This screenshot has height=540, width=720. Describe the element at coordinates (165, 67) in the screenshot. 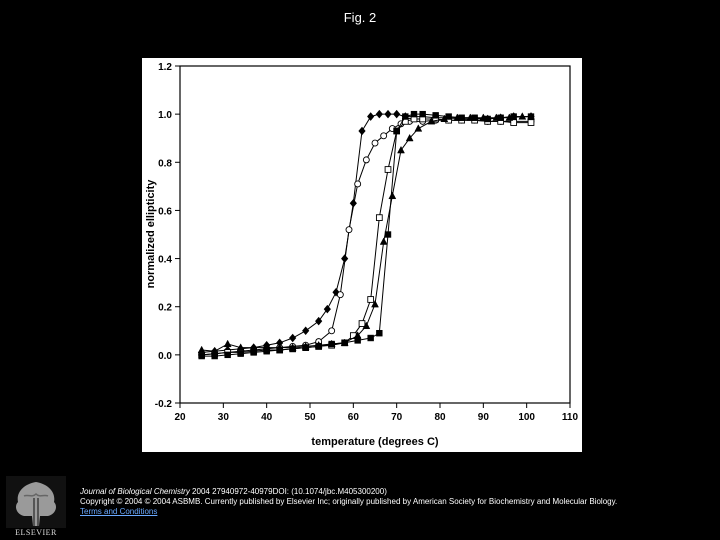

I see `y-tick-label: 1.2` at that location.